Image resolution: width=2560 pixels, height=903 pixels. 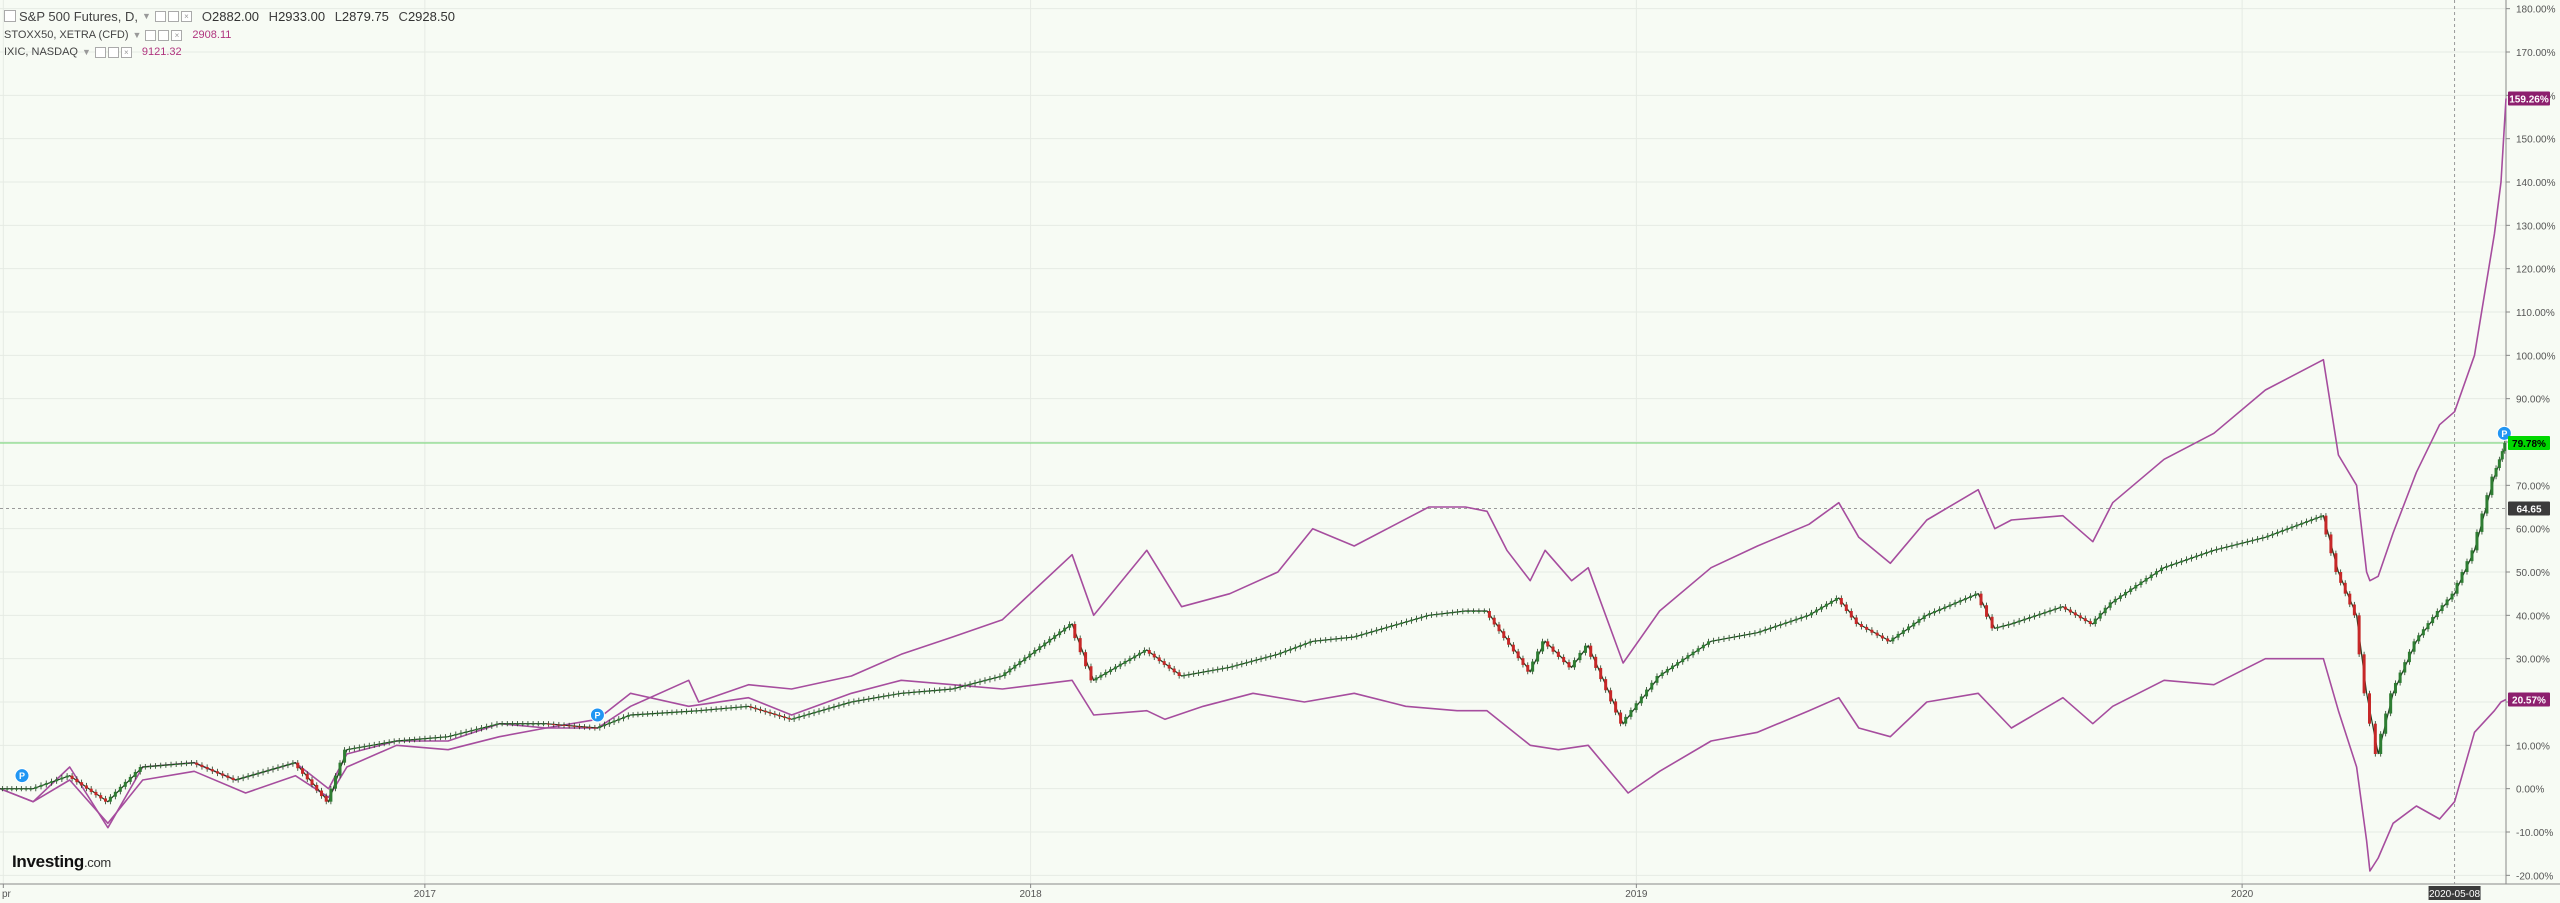 What do you see at coordinates (137, 35) in the screenshot?
I see `chevron-down-icon: ▼` at bounding box center [137, 35].